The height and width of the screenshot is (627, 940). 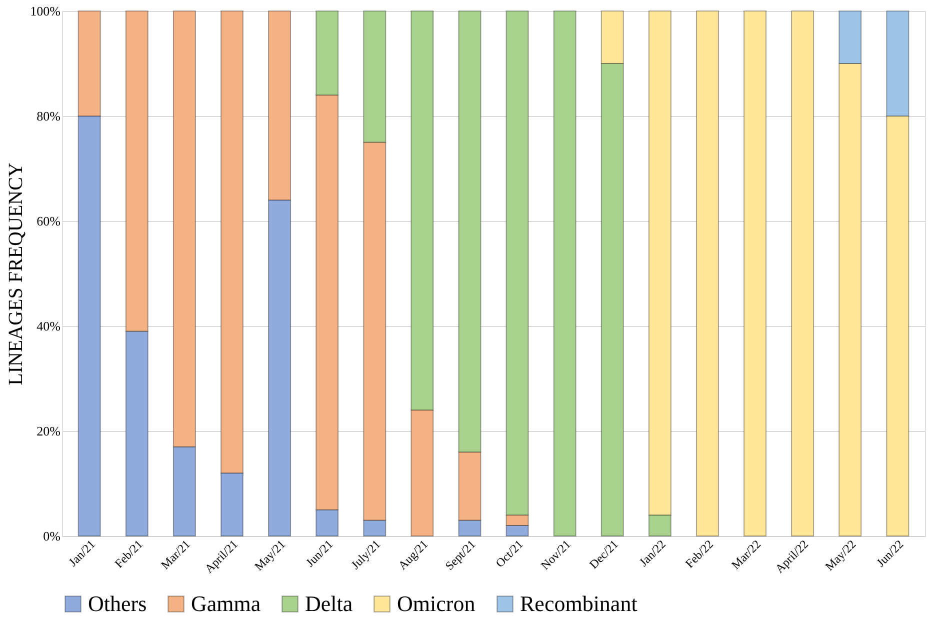 What do you see at coordinates (48, 326) in the screenshot?
I see `y-tick-label: 40%` at bounding box center [48, 326].